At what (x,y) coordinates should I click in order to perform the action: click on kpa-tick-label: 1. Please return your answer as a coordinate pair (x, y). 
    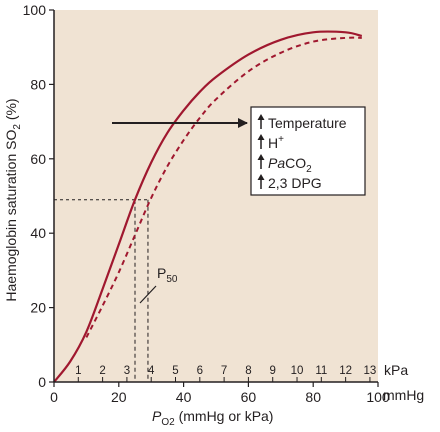
    Looking at the image, I should click on (78, 371).